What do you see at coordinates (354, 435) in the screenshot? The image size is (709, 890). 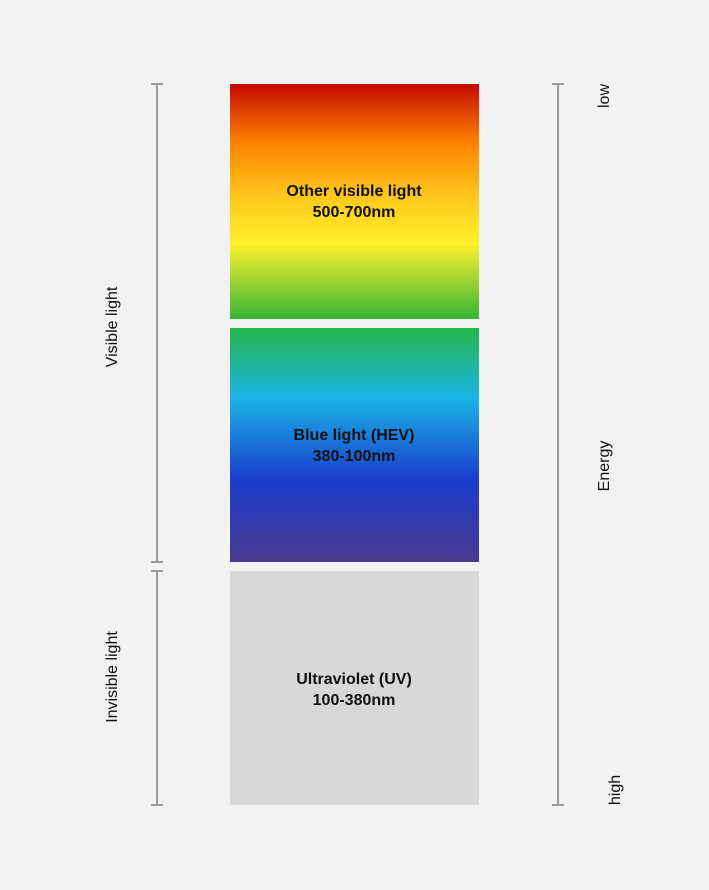 I see `band-name: Blue light (HEV)` at bounding box center [354, 435].